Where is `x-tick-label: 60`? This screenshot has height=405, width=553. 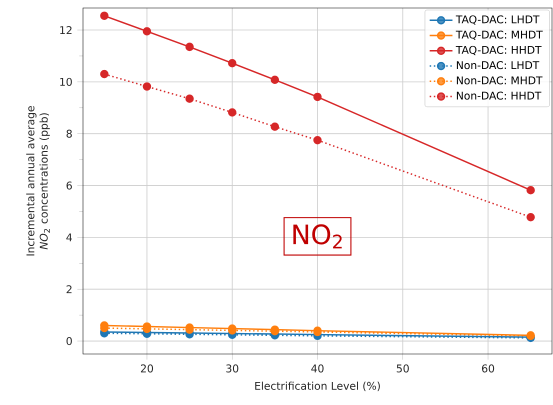 x-tick-label: 60 is located at coordinates (488, 368).